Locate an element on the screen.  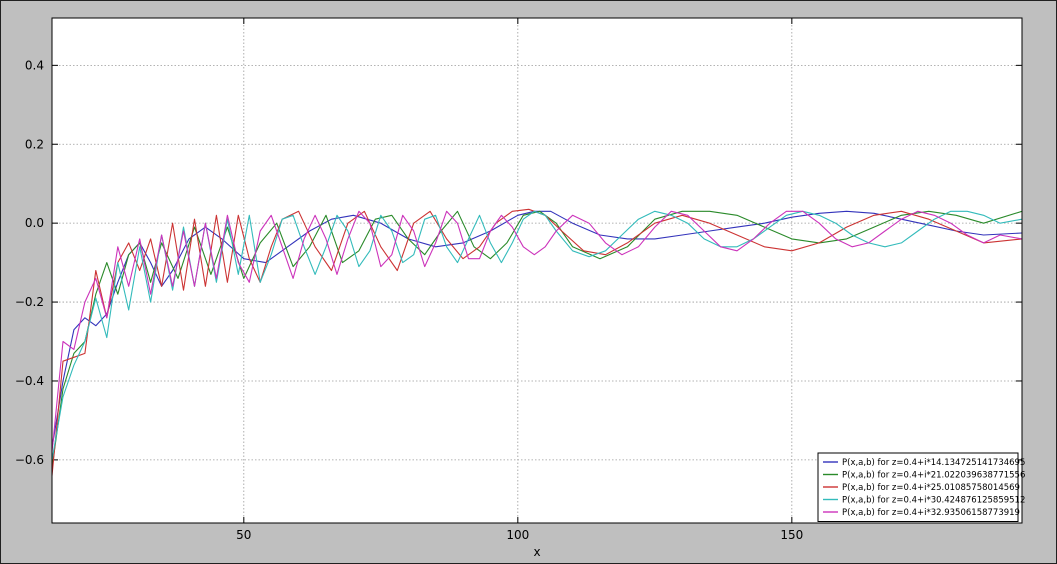
legend-box is located at coordinates (918, 487).